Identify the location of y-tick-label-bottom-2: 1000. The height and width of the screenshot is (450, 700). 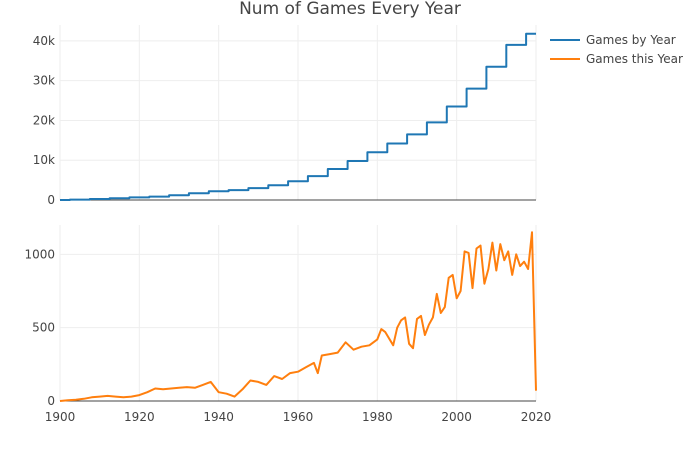
(39, 254).